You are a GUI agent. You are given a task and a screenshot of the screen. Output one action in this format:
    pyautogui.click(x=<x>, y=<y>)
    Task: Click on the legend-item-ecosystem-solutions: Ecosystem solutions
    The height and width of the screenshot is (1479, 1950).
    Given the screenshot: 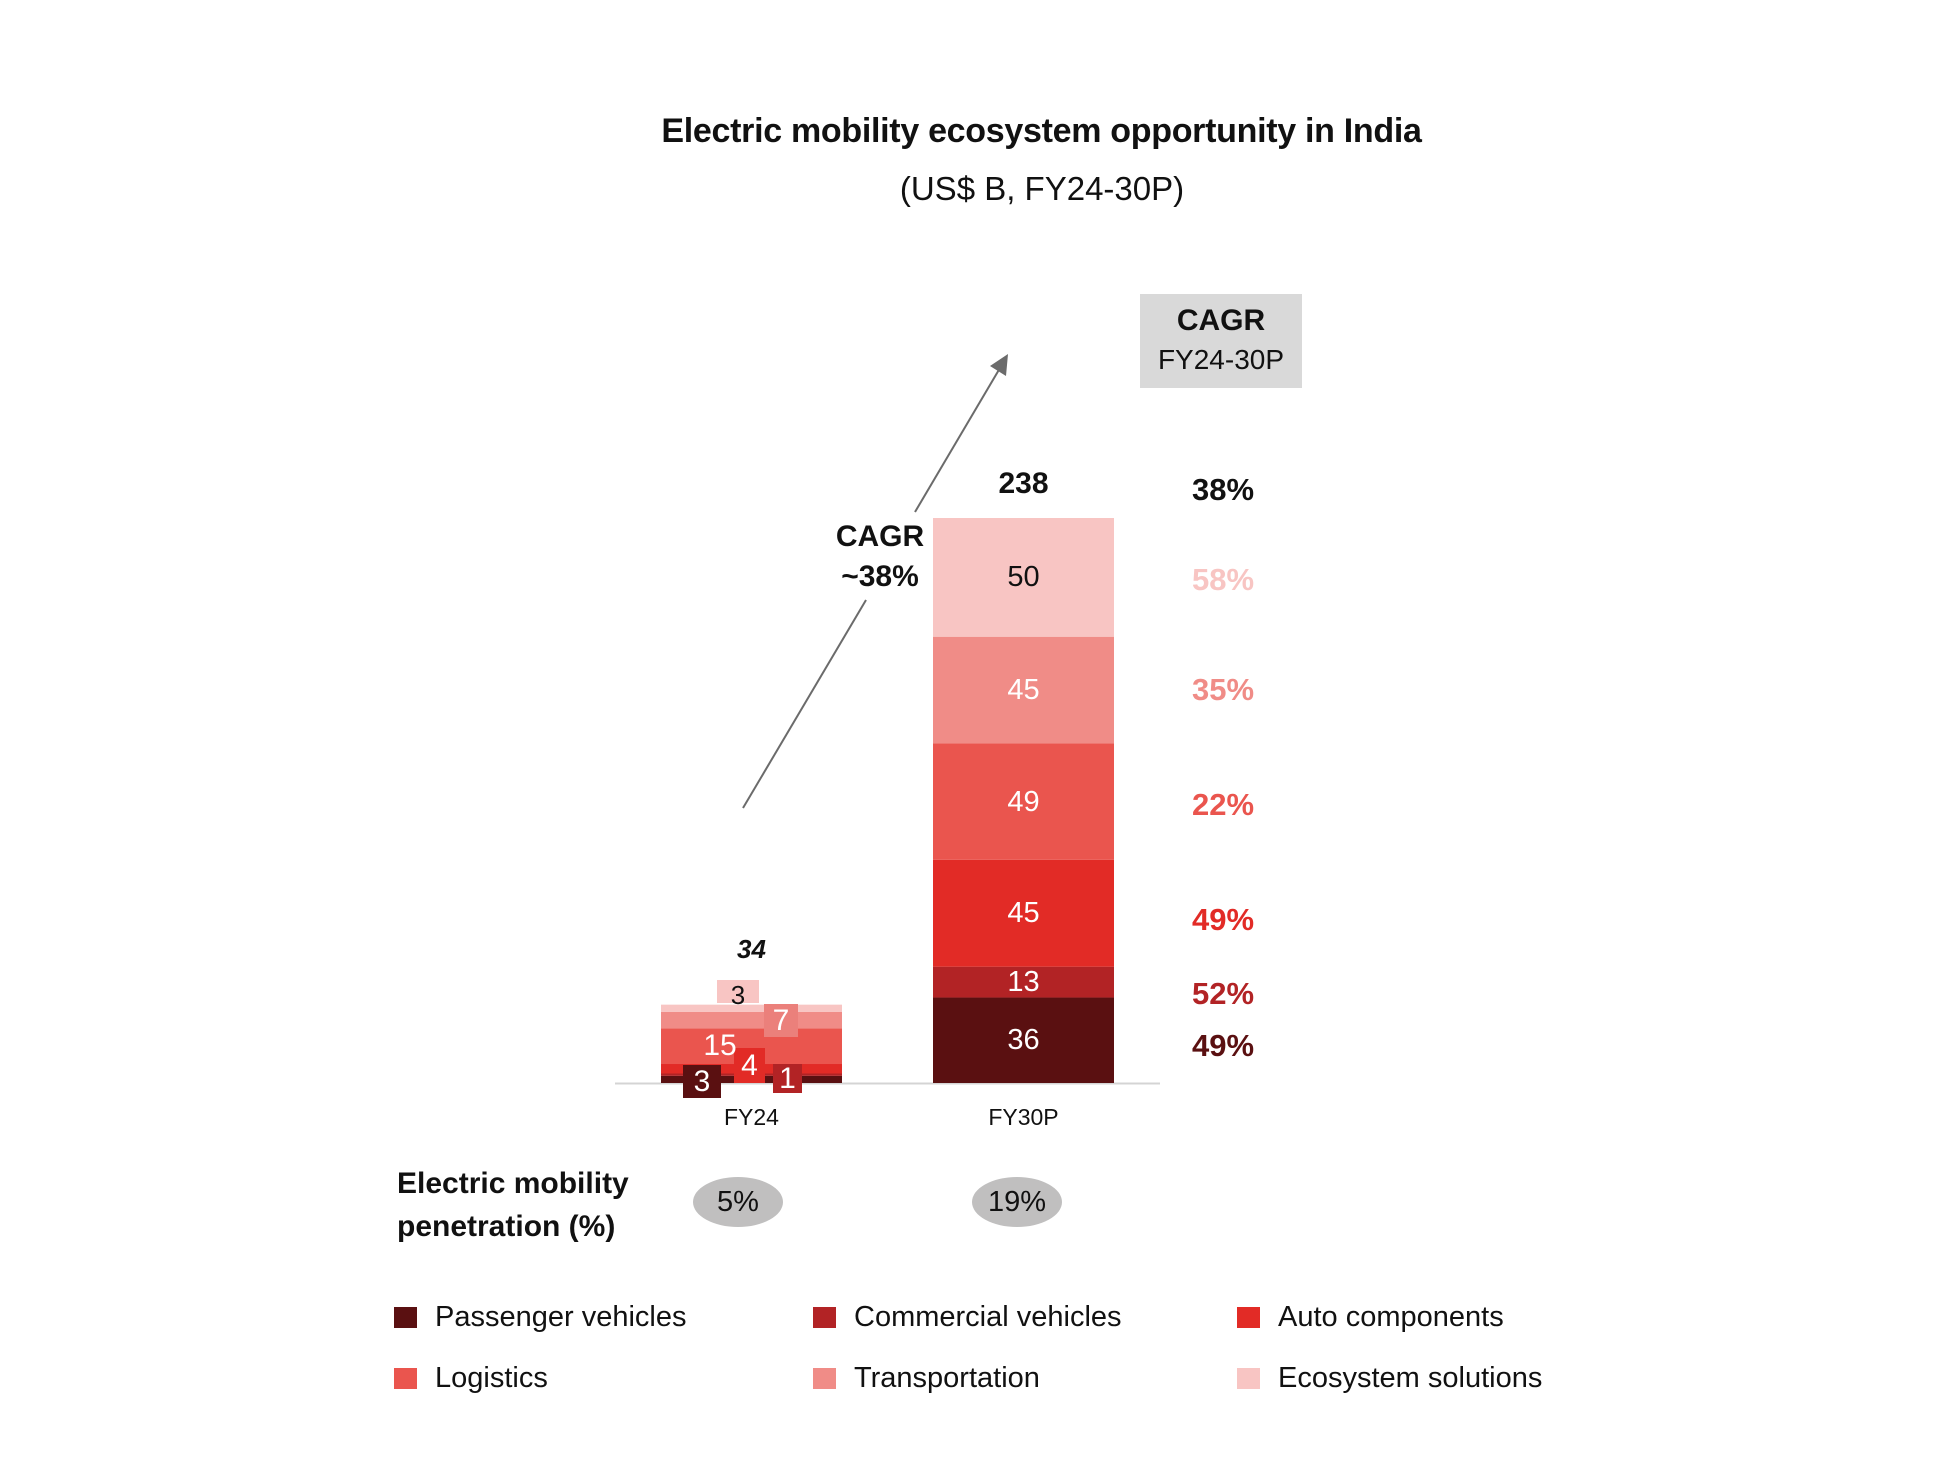 What is the action you would take?
    pyautogui.click(x=1390, y=1377)
    